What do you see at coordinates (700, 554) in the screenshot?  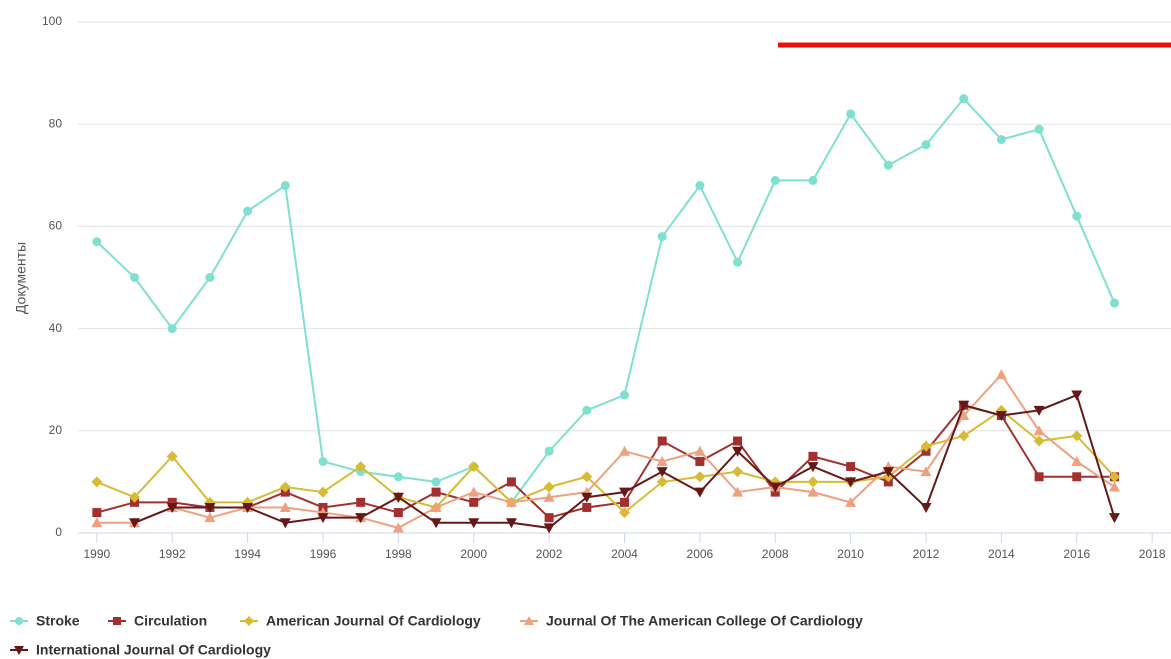 I see `x-tick-label: 2006` at bounding box center [700, 554].